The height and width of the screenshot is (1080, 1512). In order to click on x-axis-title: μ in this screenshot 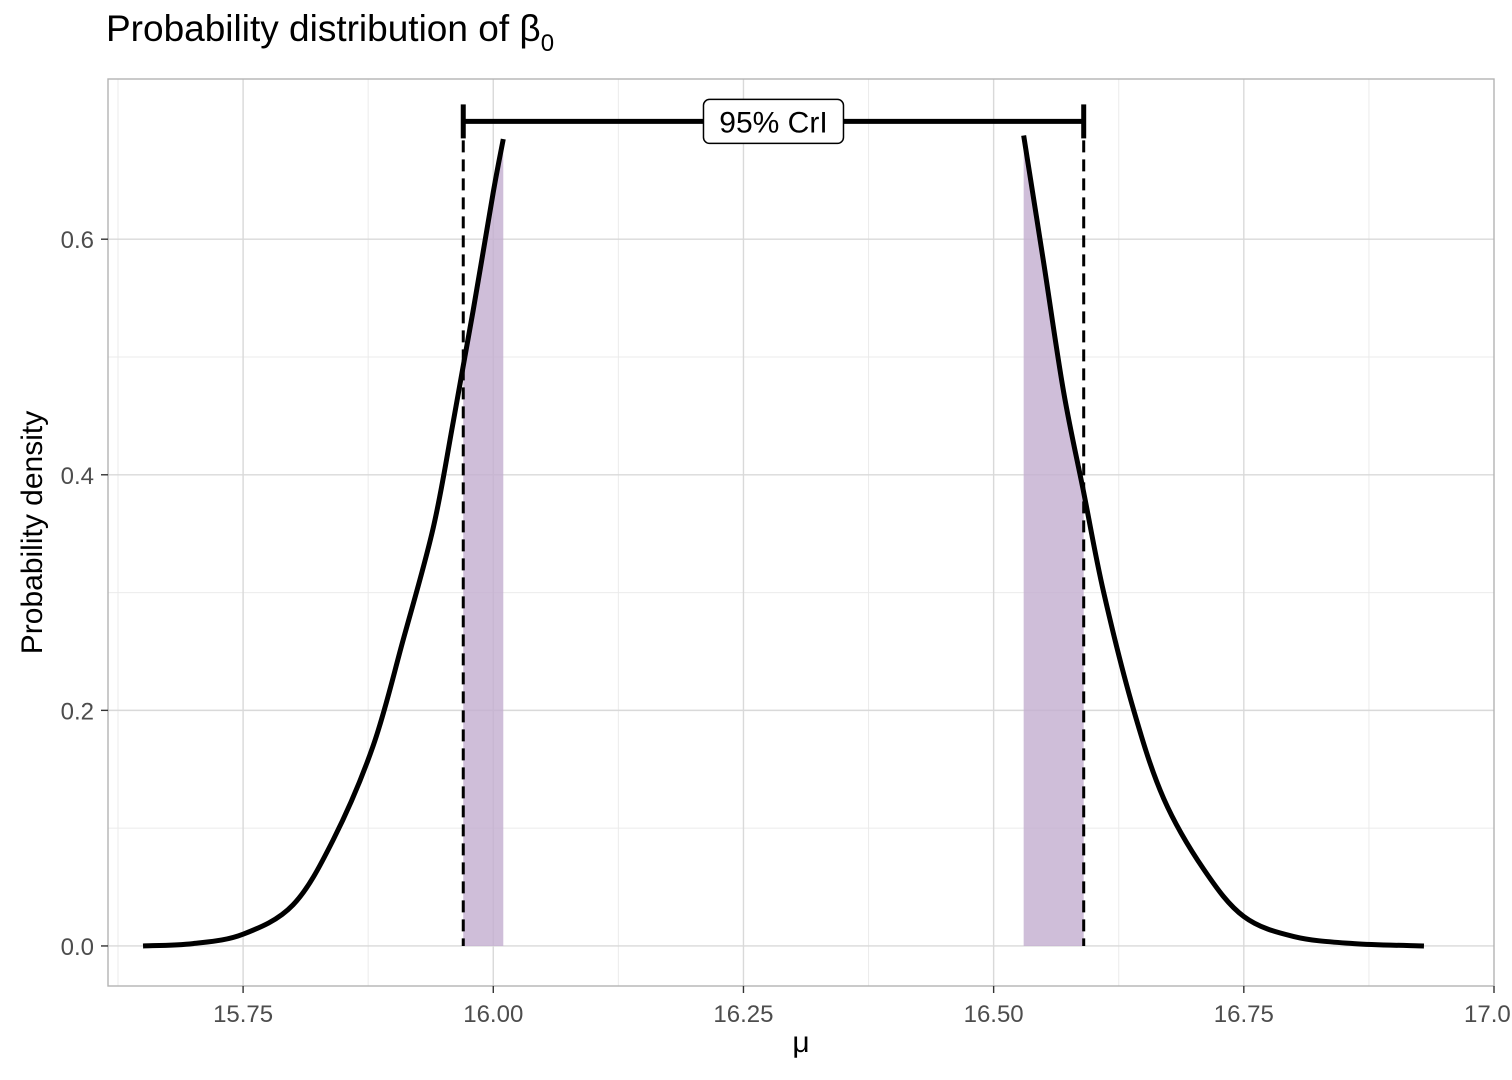, I will do `click(800, 1042)`.